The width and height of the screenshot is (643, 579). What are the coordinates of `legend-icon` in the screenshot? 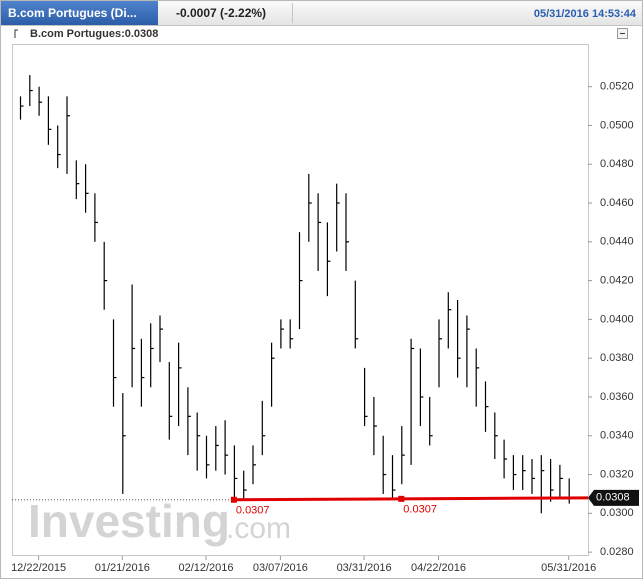 It's located at (16, 33).